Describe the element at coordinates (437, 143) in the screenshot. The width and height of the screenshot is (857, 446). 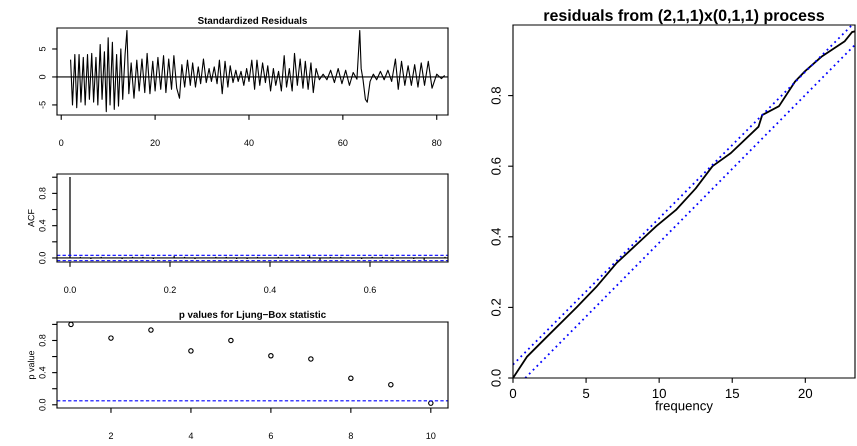
I see `x-tick-label: 80` at that location.